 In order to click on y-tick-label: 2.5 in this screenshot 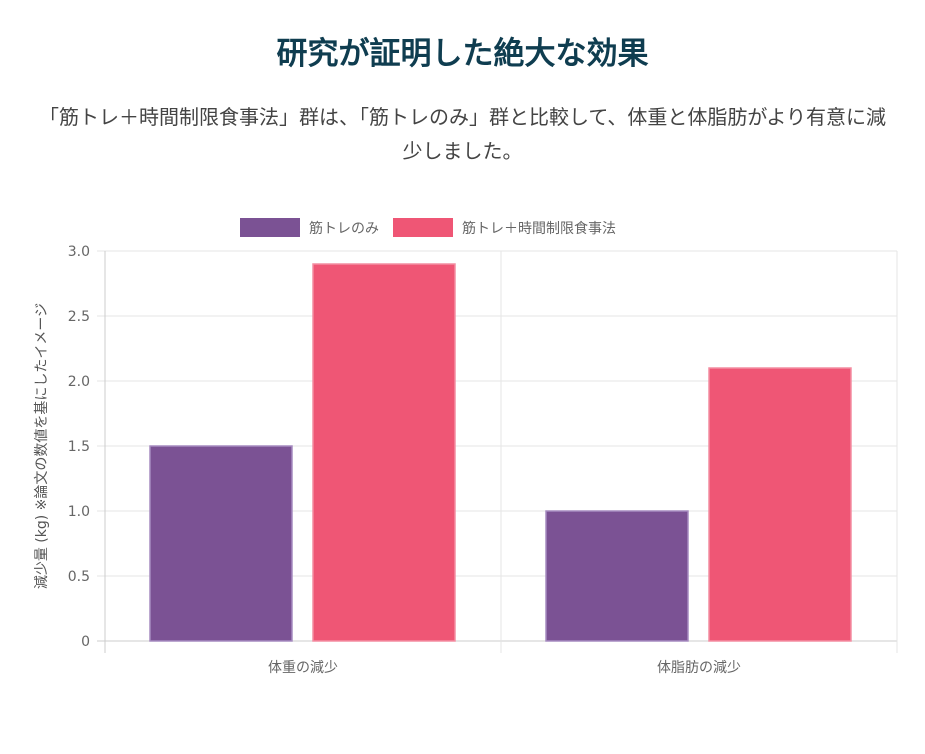, I will do `click(79, 317)`.